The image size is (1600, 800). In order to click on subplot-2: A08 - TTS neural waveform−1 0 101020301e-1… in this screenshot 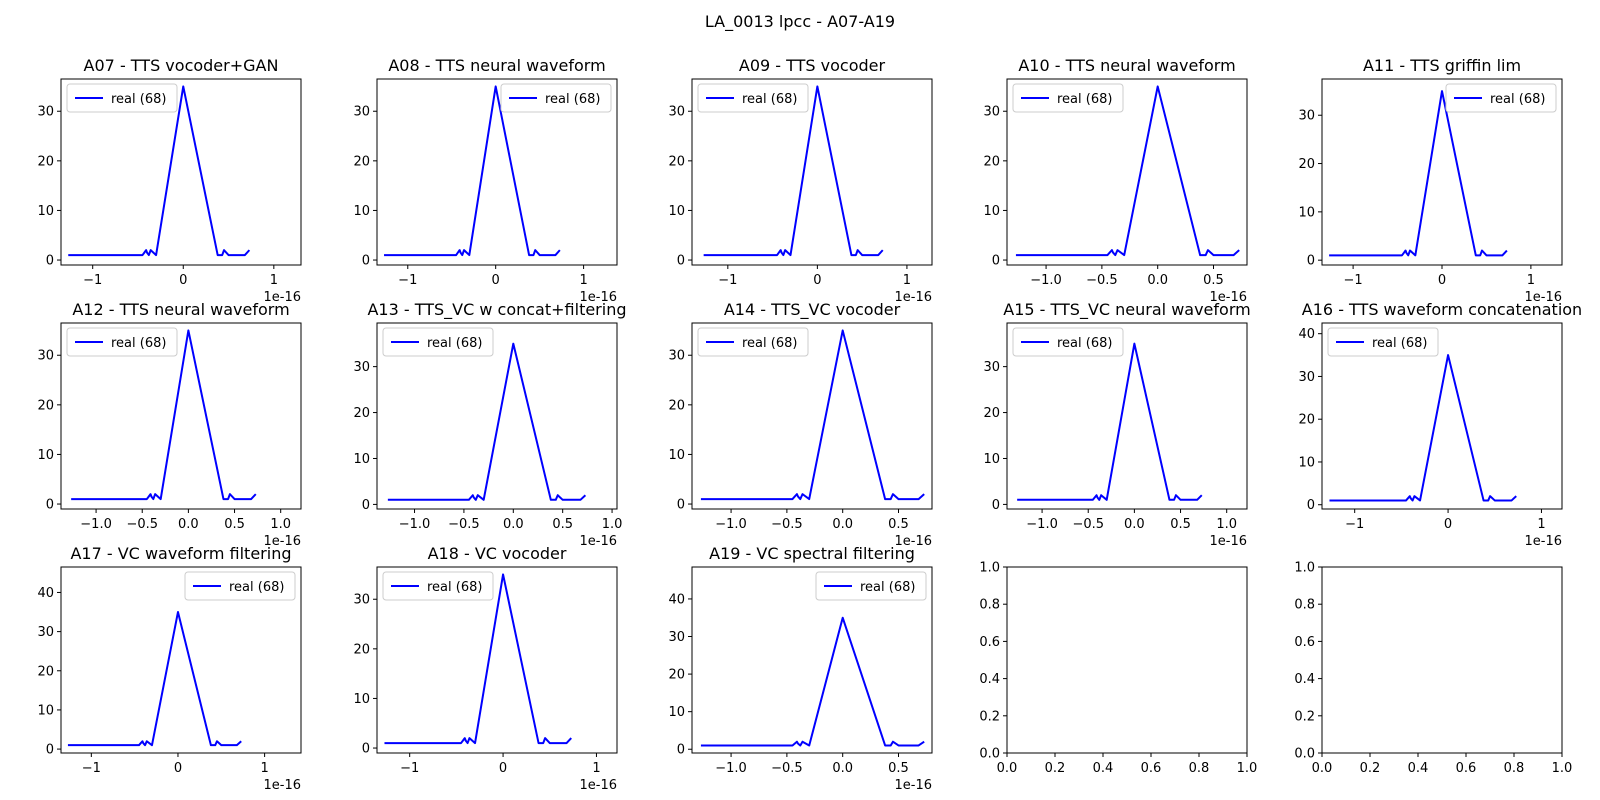, I will do `click(485, 180)`.